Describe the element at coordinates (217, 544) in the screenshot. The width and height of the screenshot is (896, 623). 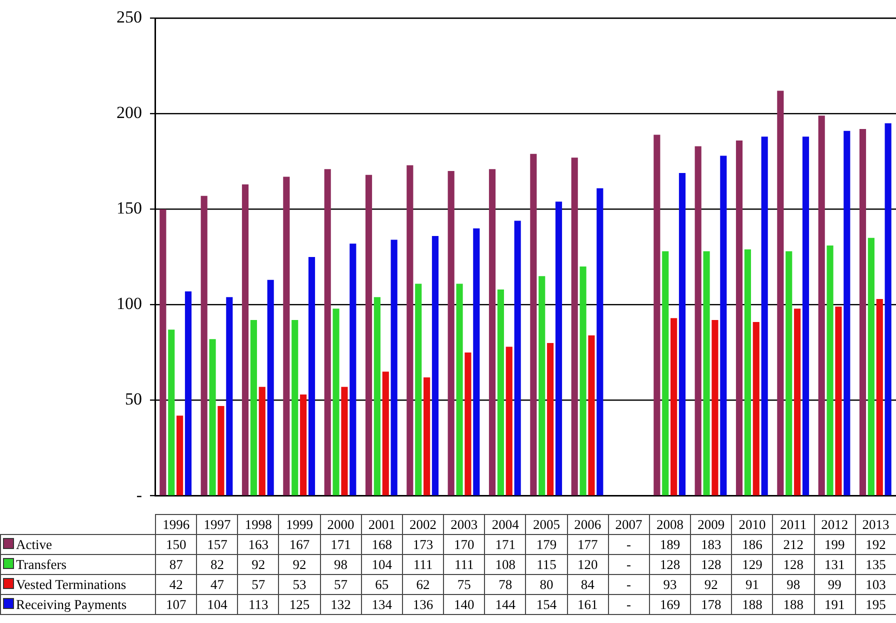
I see `data-label: 157` at that location.